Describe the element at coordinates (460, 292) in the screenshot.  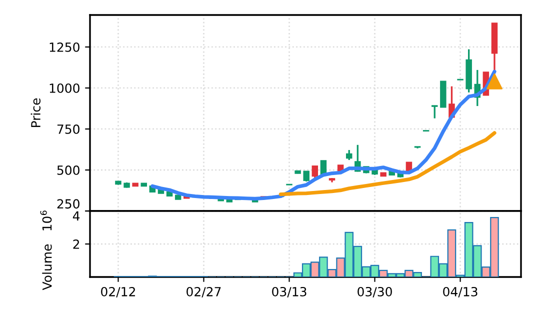
I see `x-tick-label: 04/13` at that location.